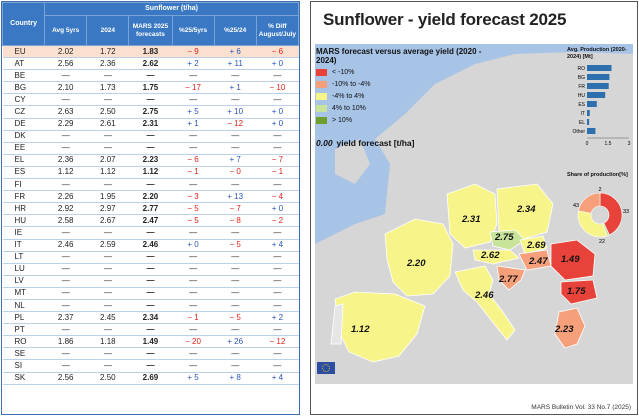 This screenshot has width=639, height=416. I want to click on map-value-label-at: 2.62, so click(490, 255).